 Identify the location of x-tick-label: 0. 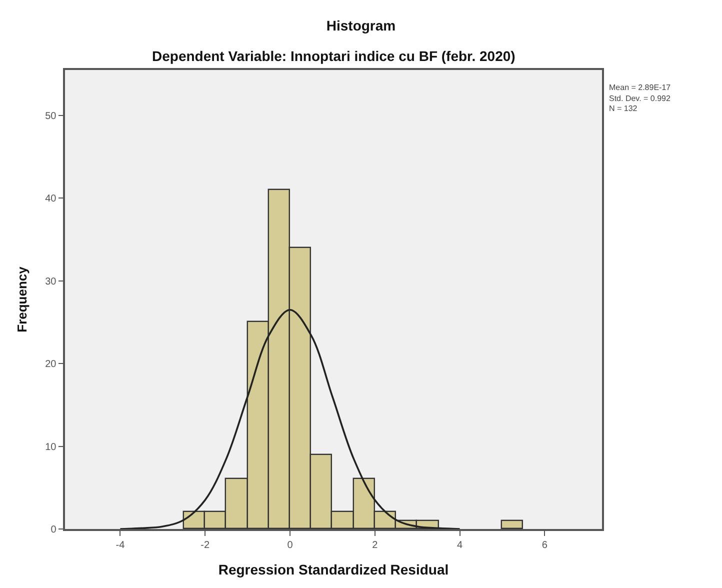
(290, 545).